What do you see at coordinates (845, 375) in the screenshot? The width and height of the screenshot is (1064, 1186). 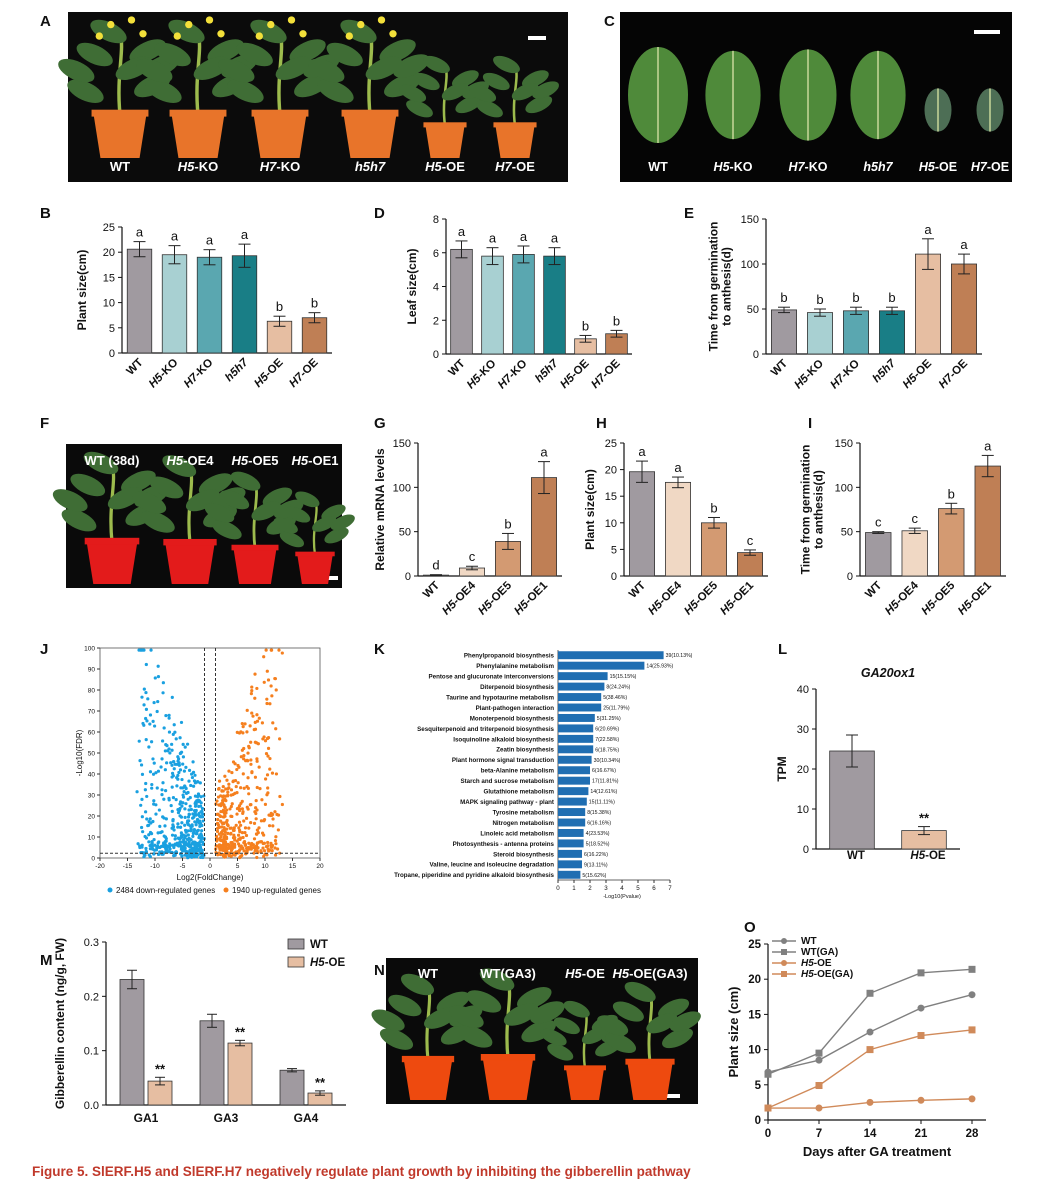 I see `x-tick-label: H7-KO` at bounding box center [845, 375].